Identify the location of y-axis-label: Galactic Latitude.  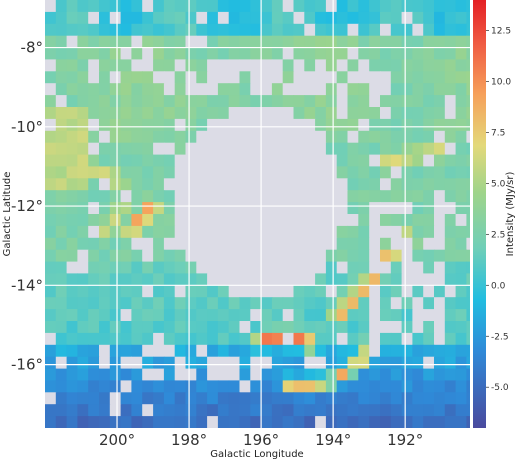
(7, 214).